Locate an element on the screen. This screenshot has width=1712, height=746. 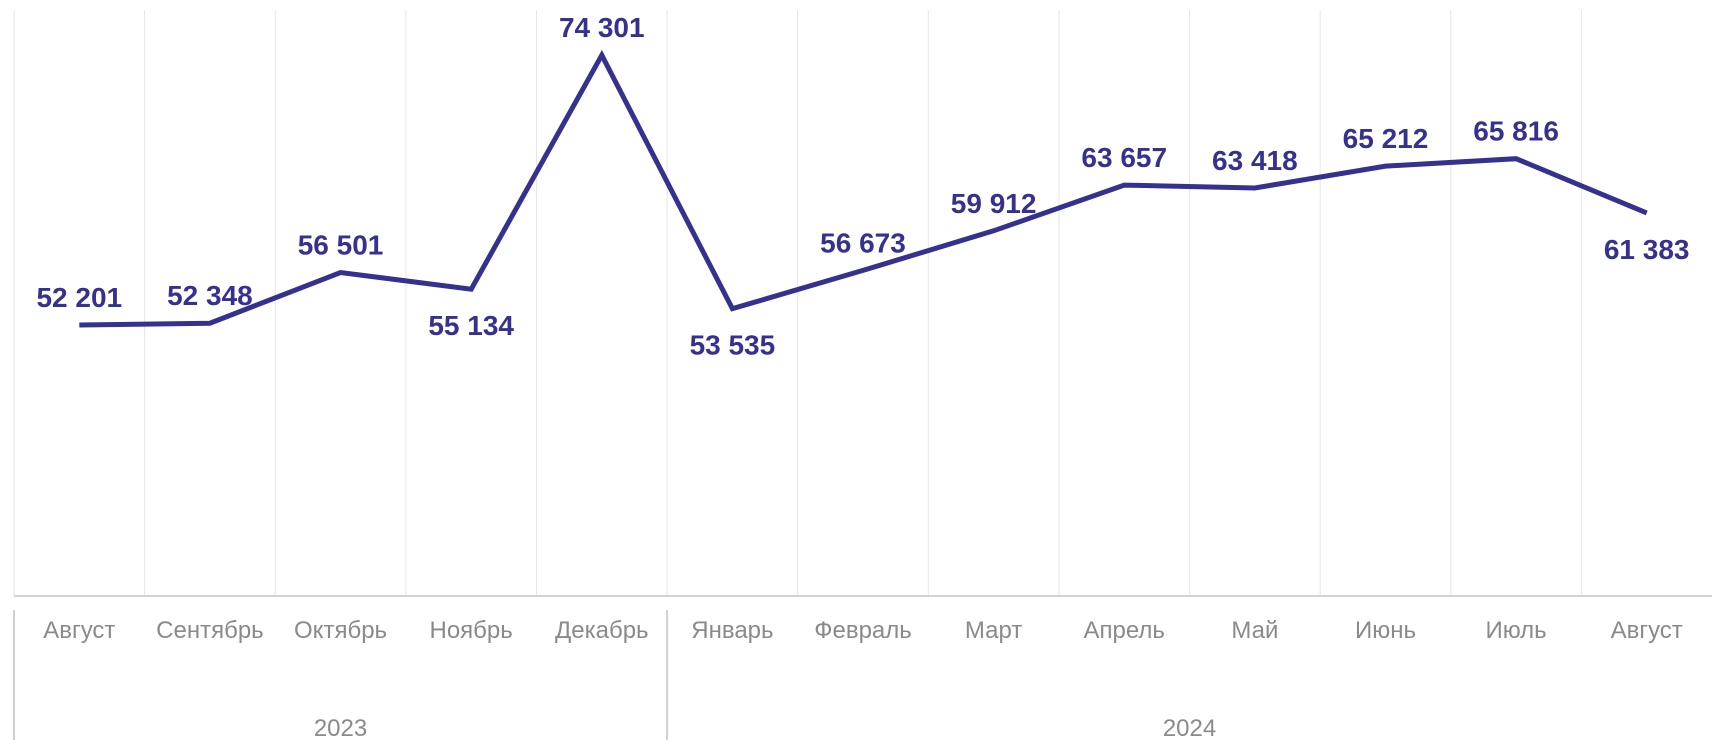
year-group-label: 2023 is located at coordinates (340, 728).